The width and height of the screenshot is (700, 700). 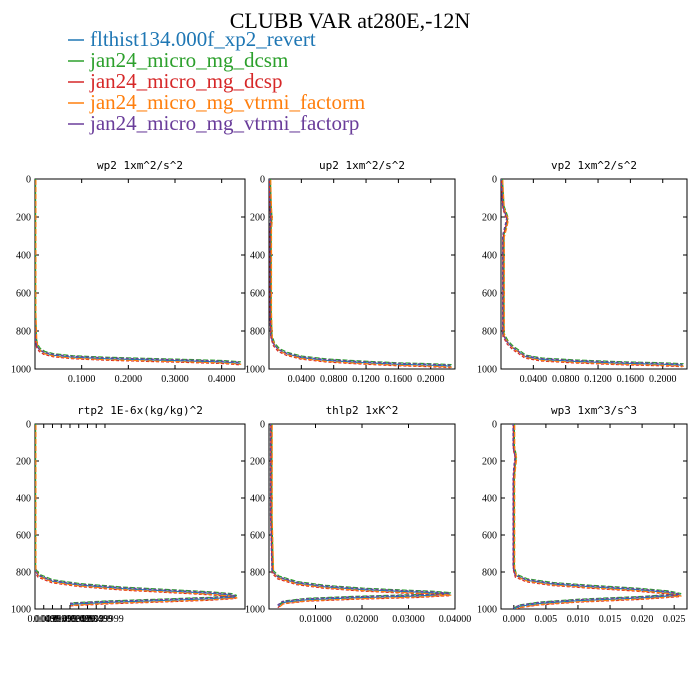 I want to click on x-tick-label: 0.03499, so click(x=96, y=619).